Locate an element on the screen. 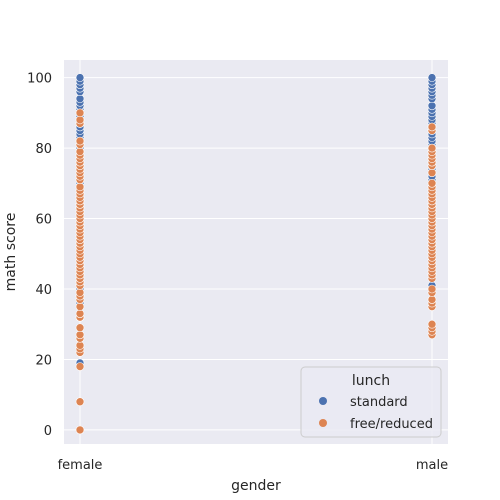 The image size is (500, 500). legend-box is located at coordinates (371, 402).